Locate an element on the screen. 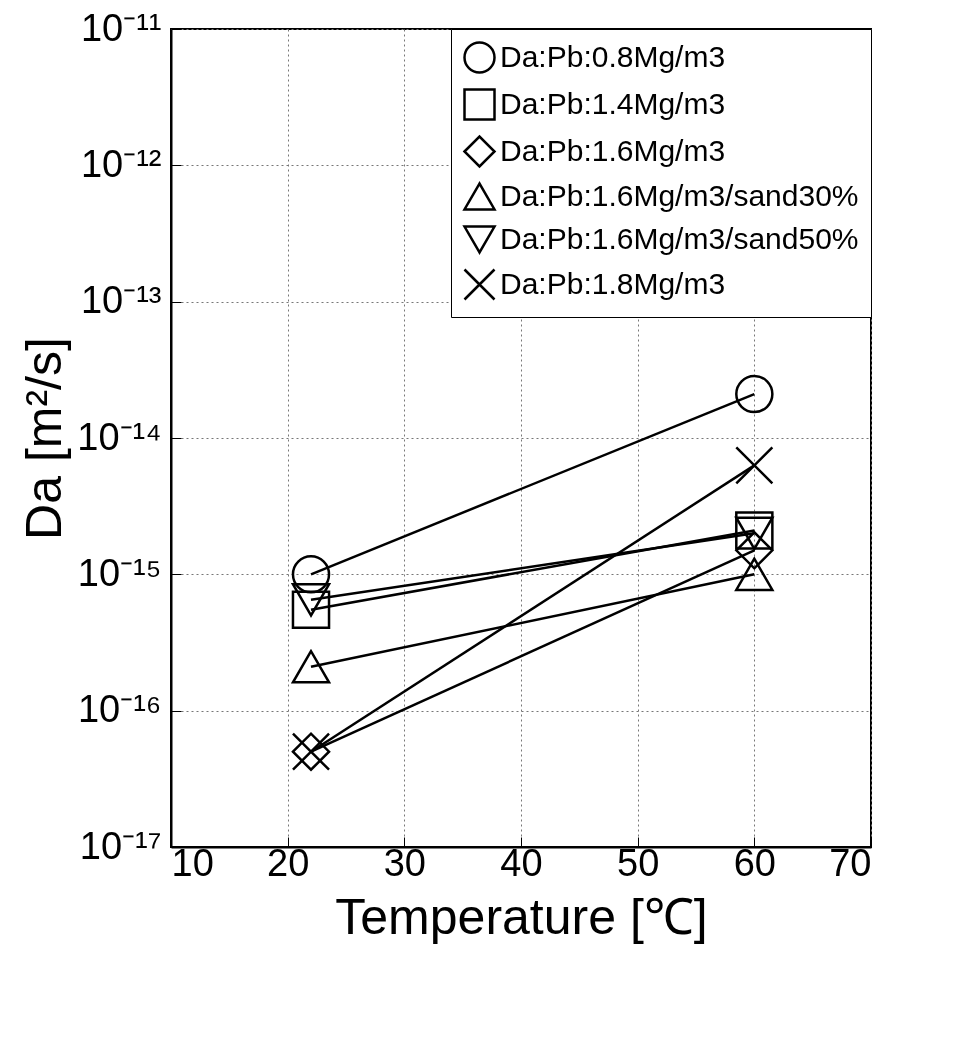 Image resolution: width=980 pixels, height=1064 pixels. y-tick-label: 10⁻¹⁵ is located at coordinates (119, 572).